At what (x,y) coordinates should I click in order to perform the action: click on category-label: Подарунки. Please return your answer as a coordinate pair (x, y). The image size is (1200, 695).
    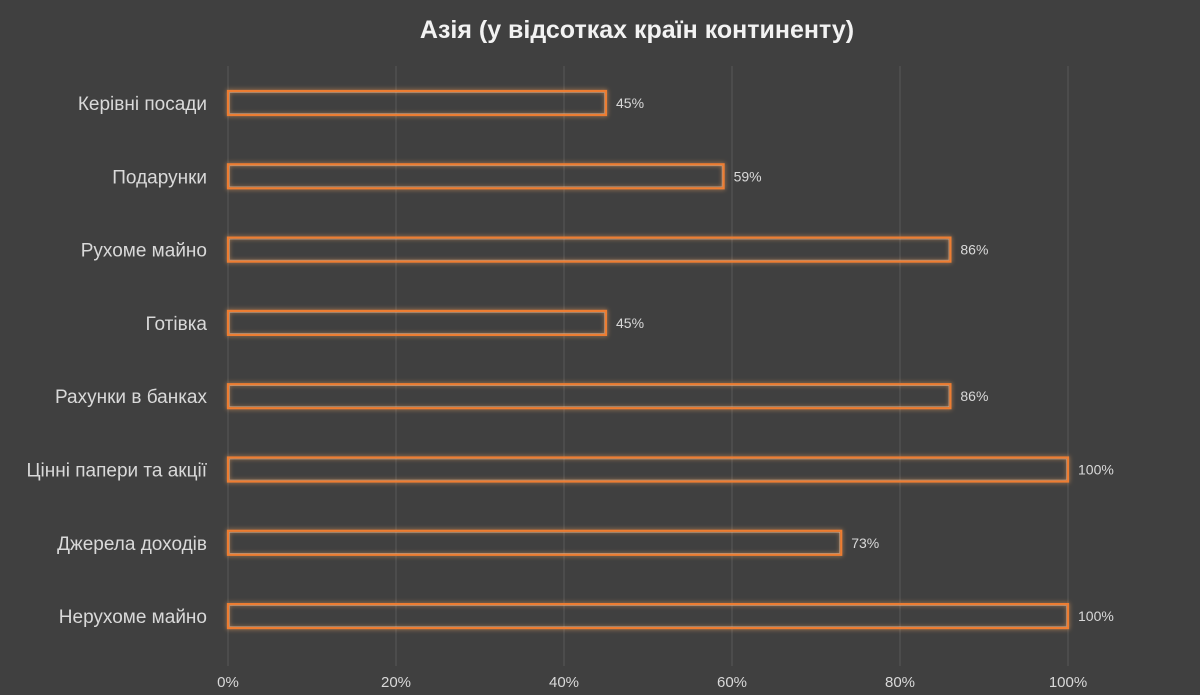
    Looking at the image, I should click on (159, 177).